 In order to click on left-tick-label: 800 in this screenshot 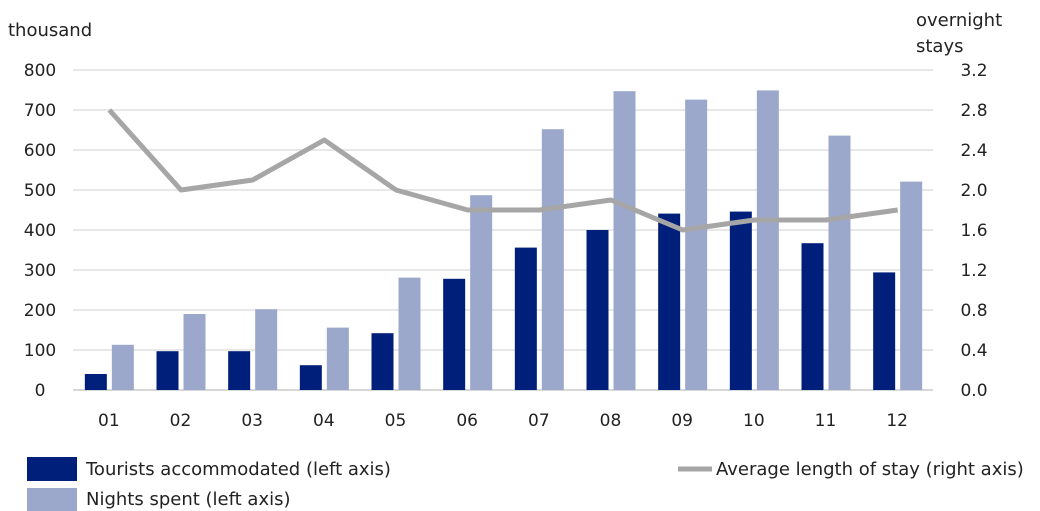, I will do `click(40, 71)`.